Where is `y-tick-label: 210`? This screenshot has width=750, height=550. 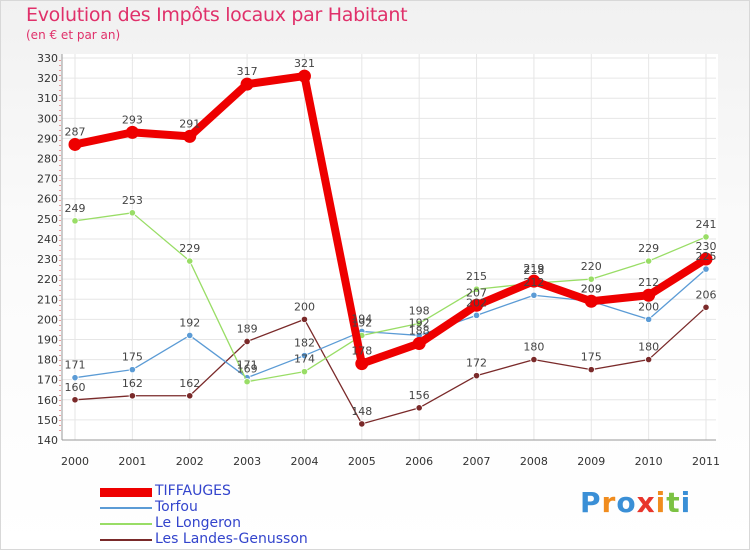 y-tick-label: 210 is located at coordinates (47, 299).